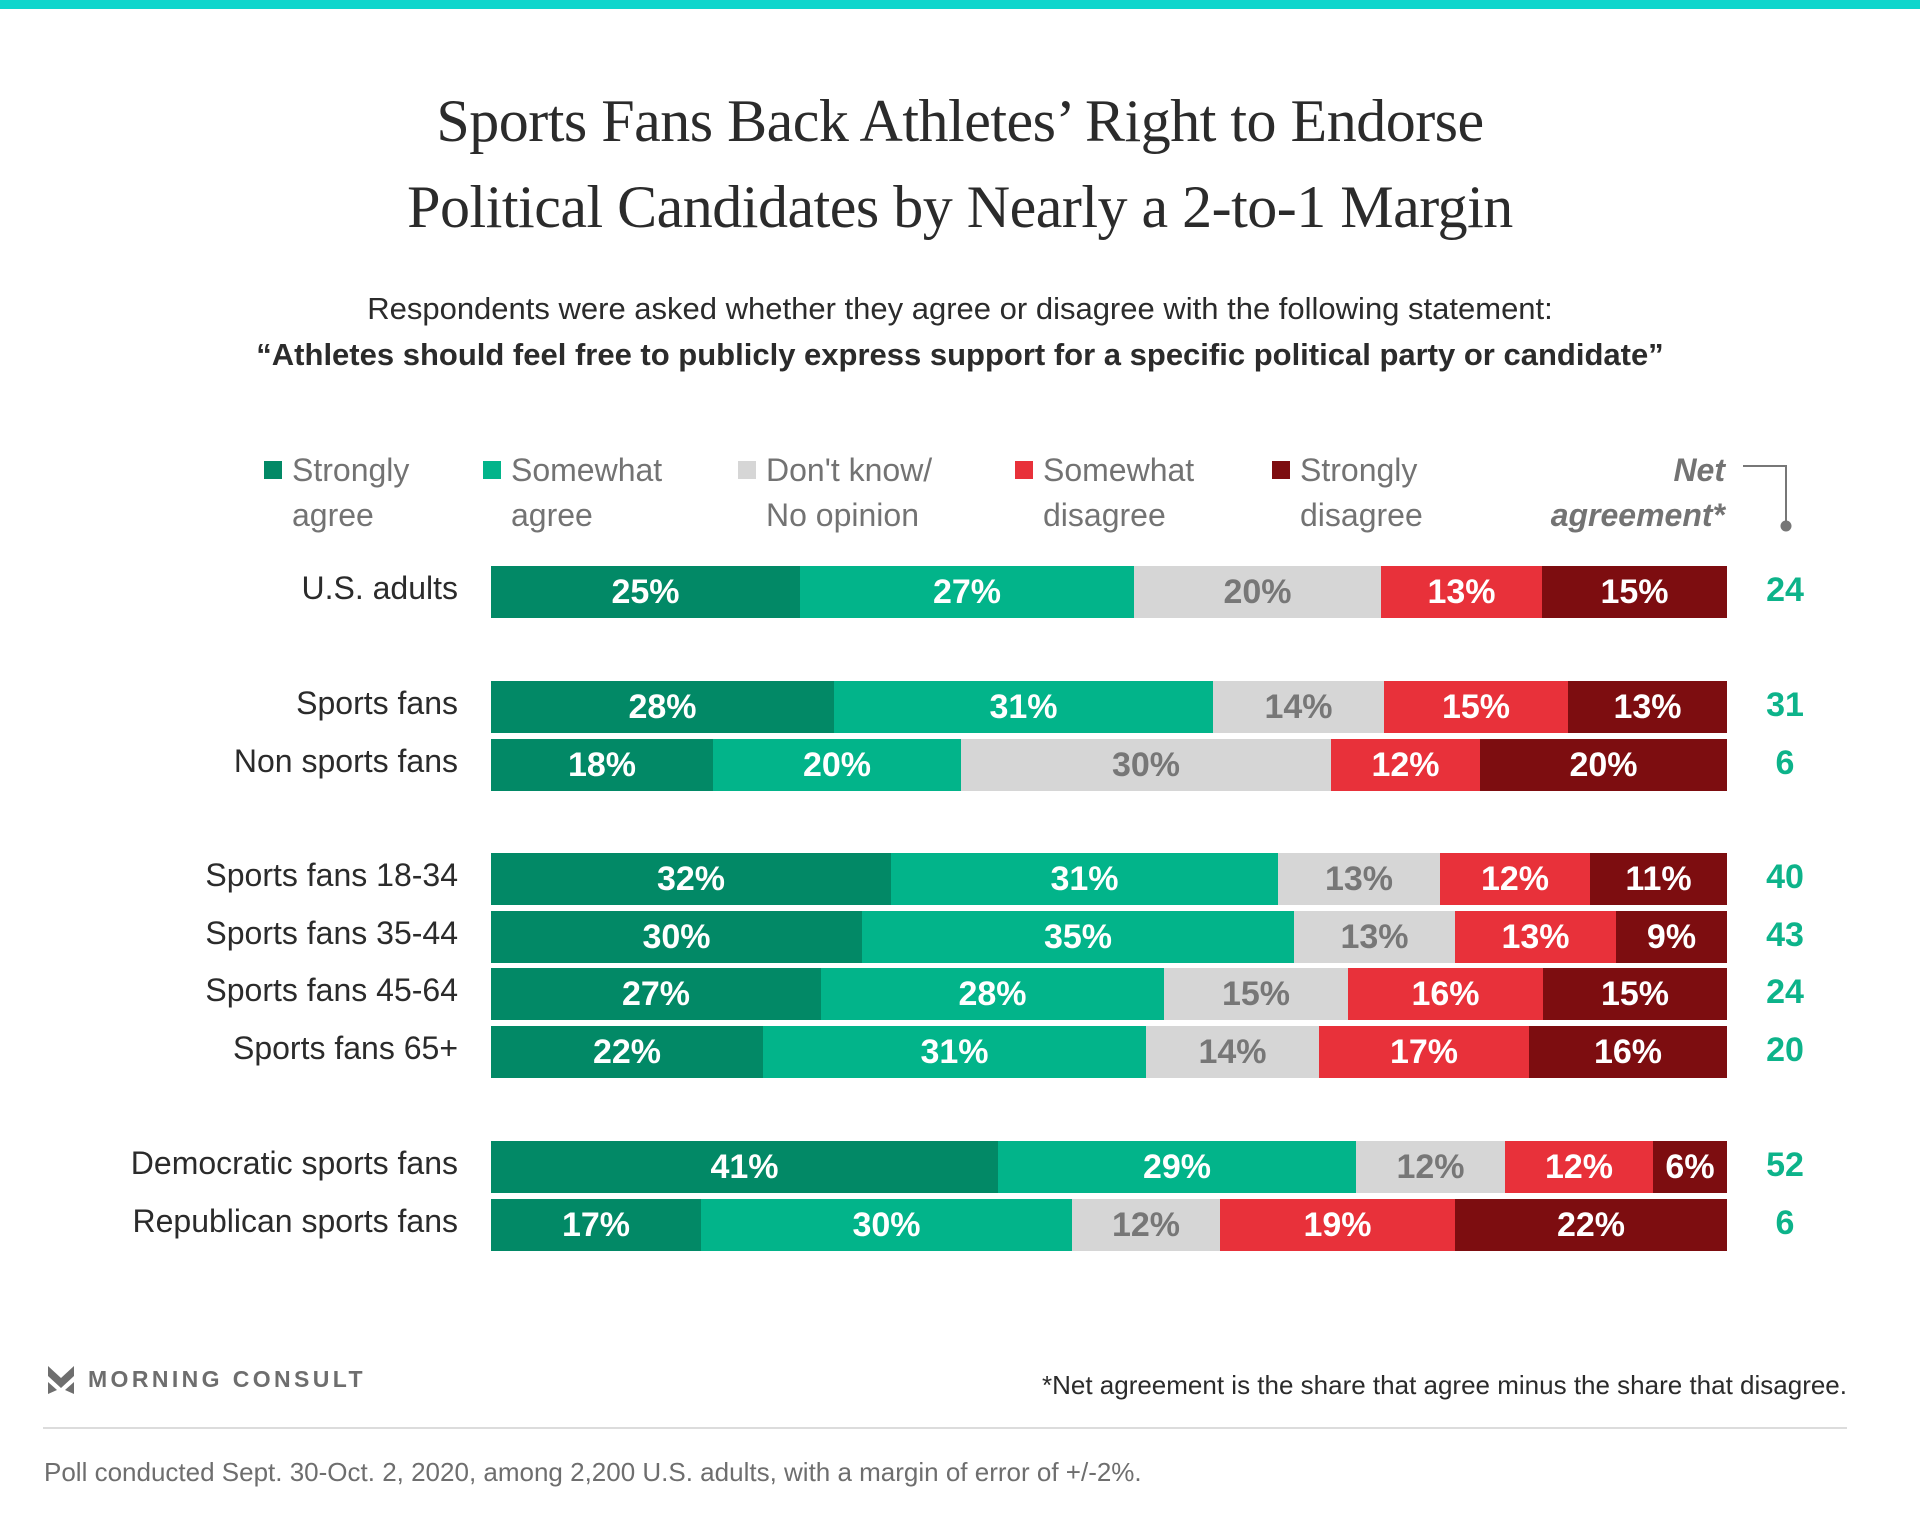 The image size is (1920, 1536). Describe the element at coordinates (676, 937) in the screenshot. I see `bar-segment-strongly-agree: 30%` at that location.